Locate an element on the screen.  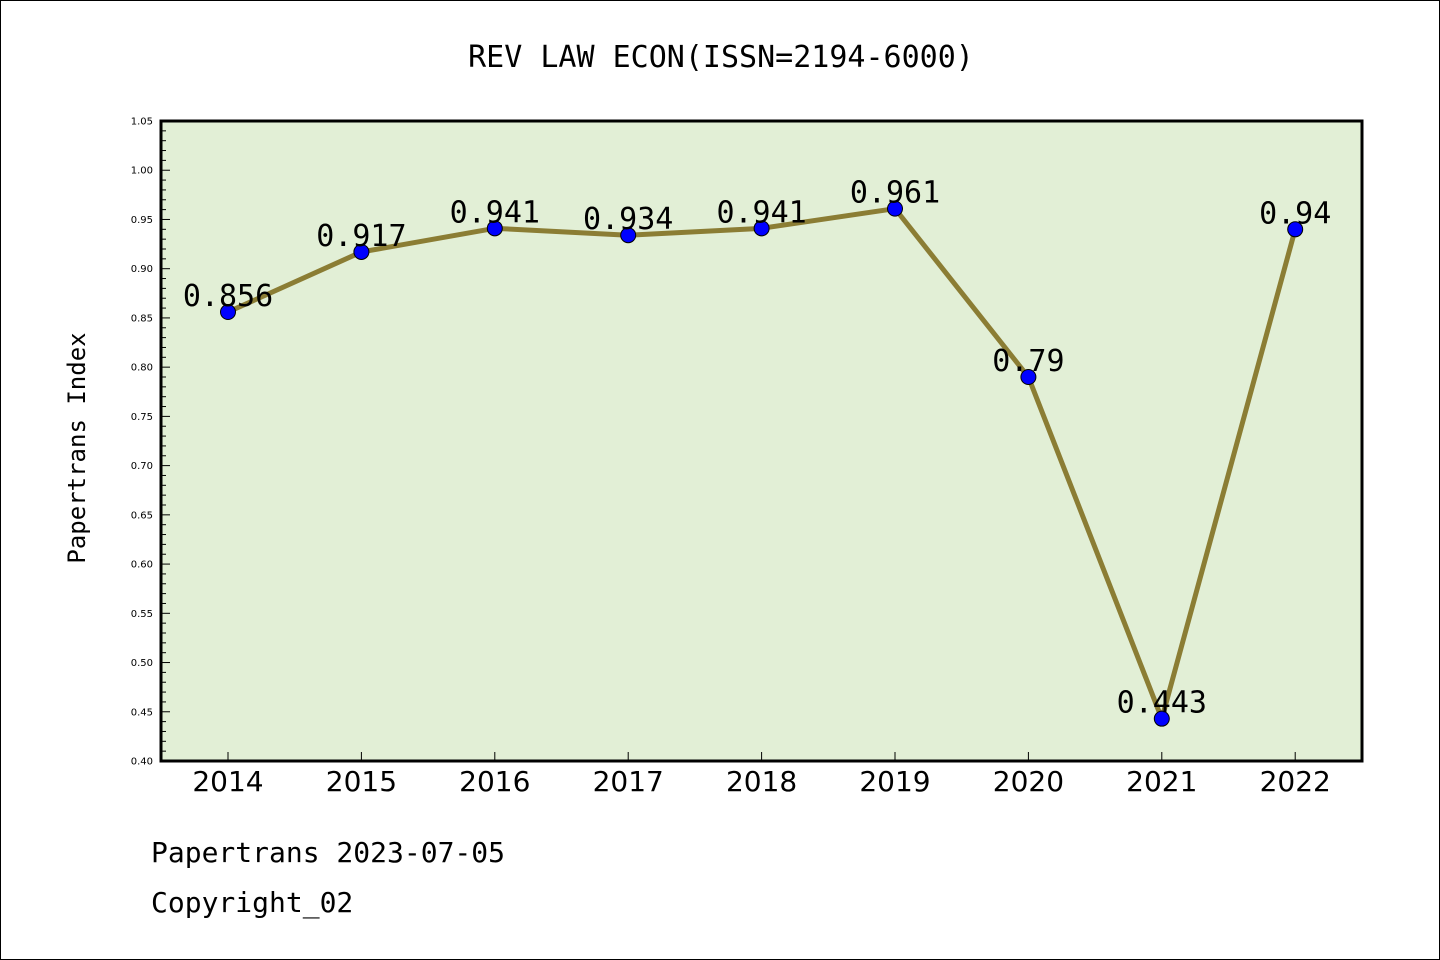
x-tick-label: 2014 is located at coordinates (227, 781).